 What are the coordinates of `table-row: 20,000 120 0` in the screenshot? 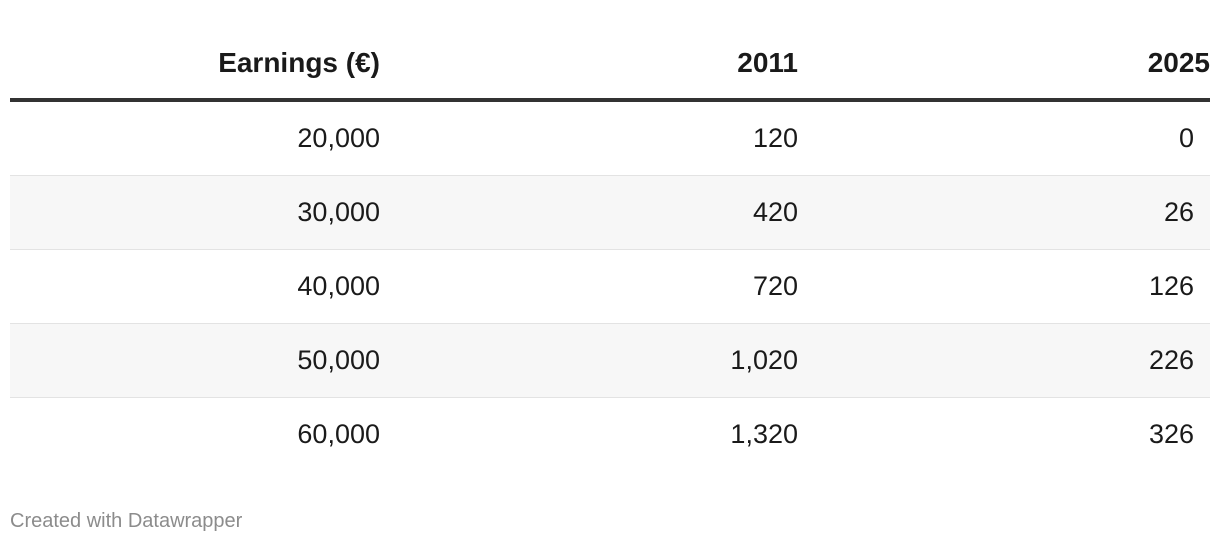 It's located at (610, 138).